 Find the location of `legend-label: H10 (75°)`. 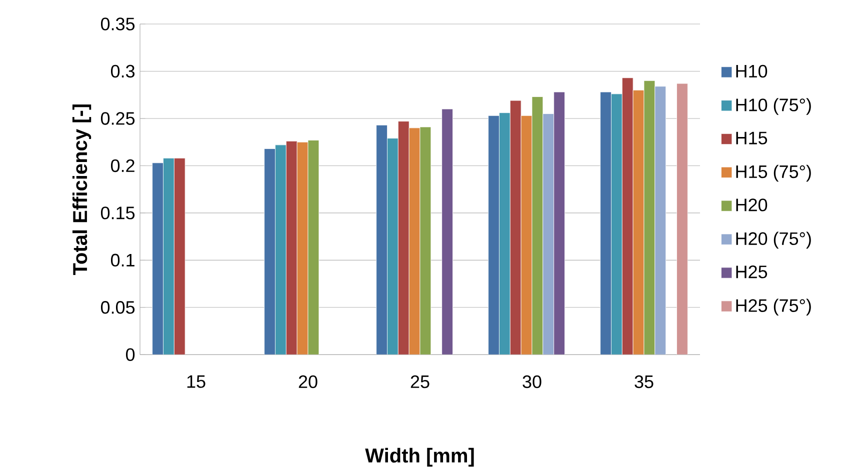

legend-label: H10 (75°) is located at coordinates (773, 106).